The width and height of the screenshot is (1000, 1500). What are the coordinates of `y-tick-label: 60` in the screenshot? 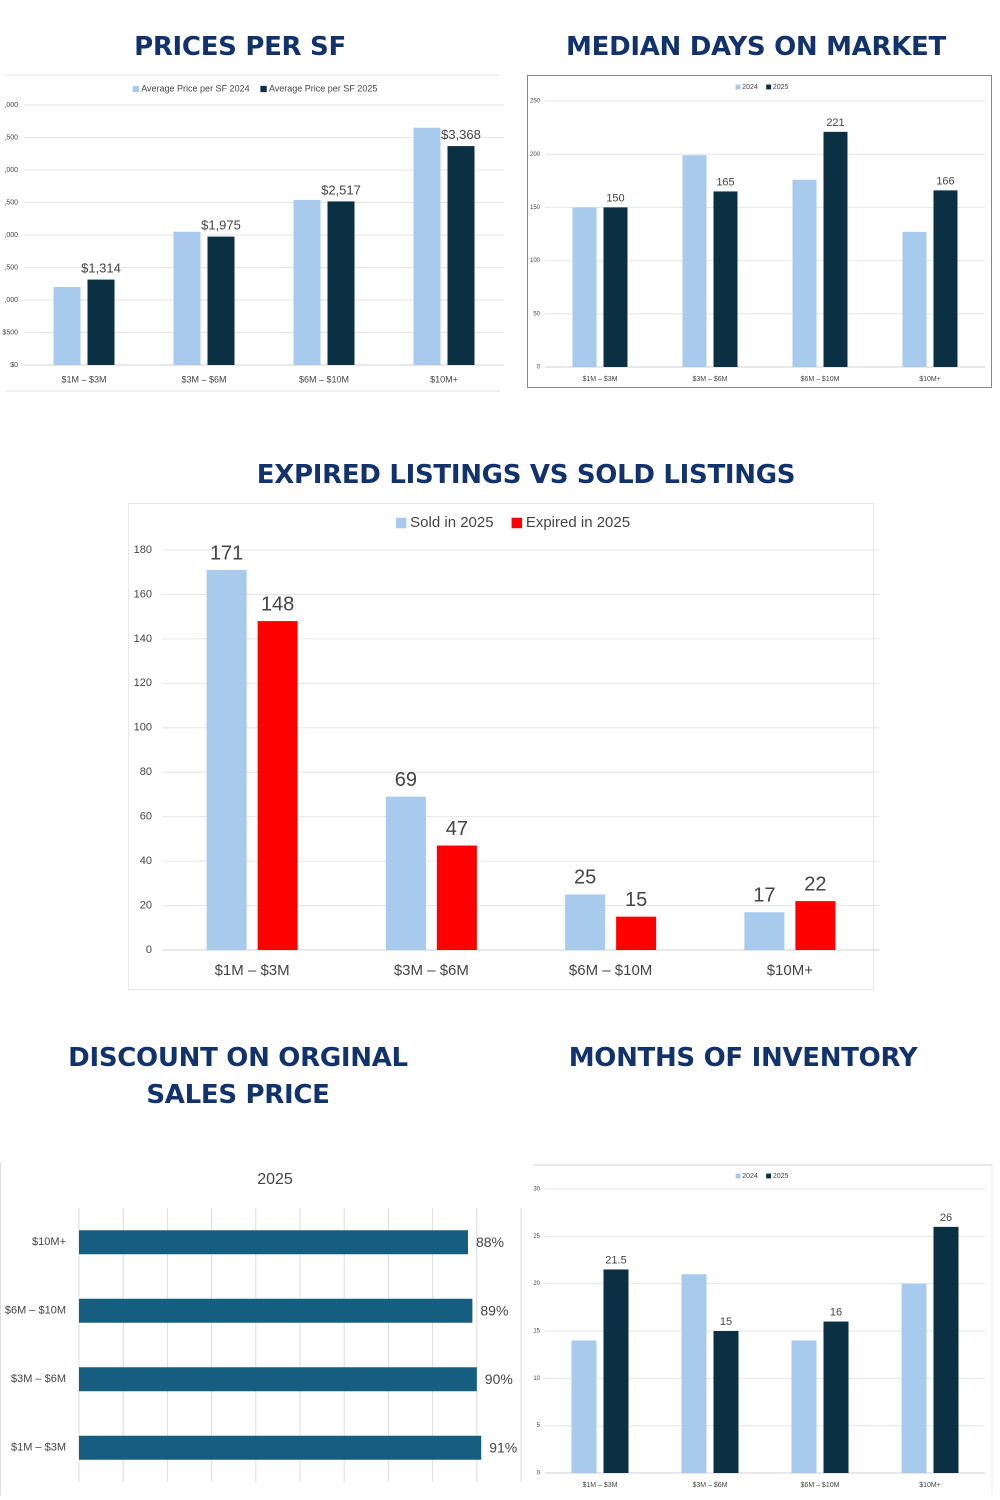 It's located at (146, 817).